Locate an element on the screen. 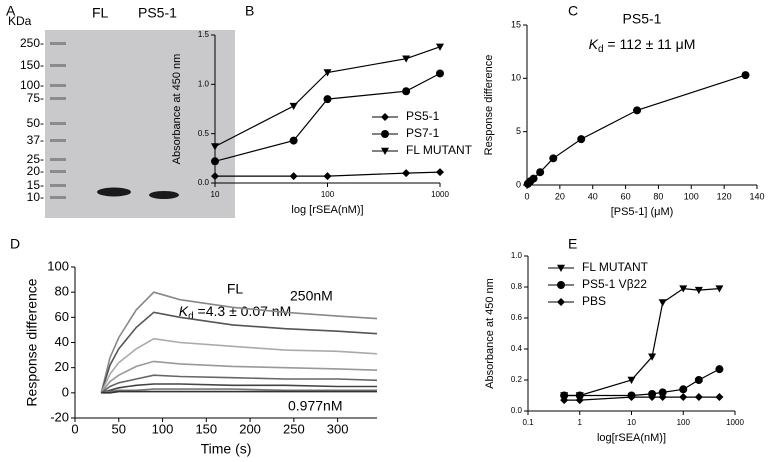 The width and height of the screenshot is (774, 462). y-tick-label: 5 is located at coordinates (518, 131).